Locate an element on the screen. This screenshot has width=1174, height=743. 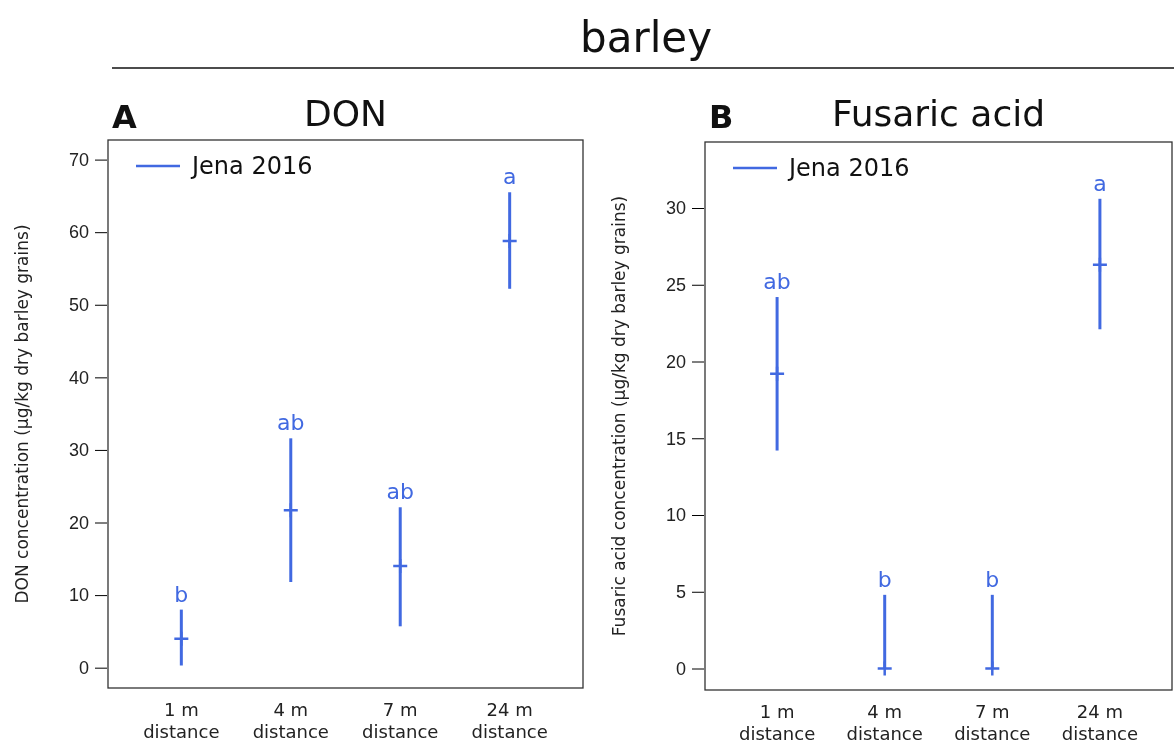
y-tick-label: 40 is located at coordinates (78, 377).